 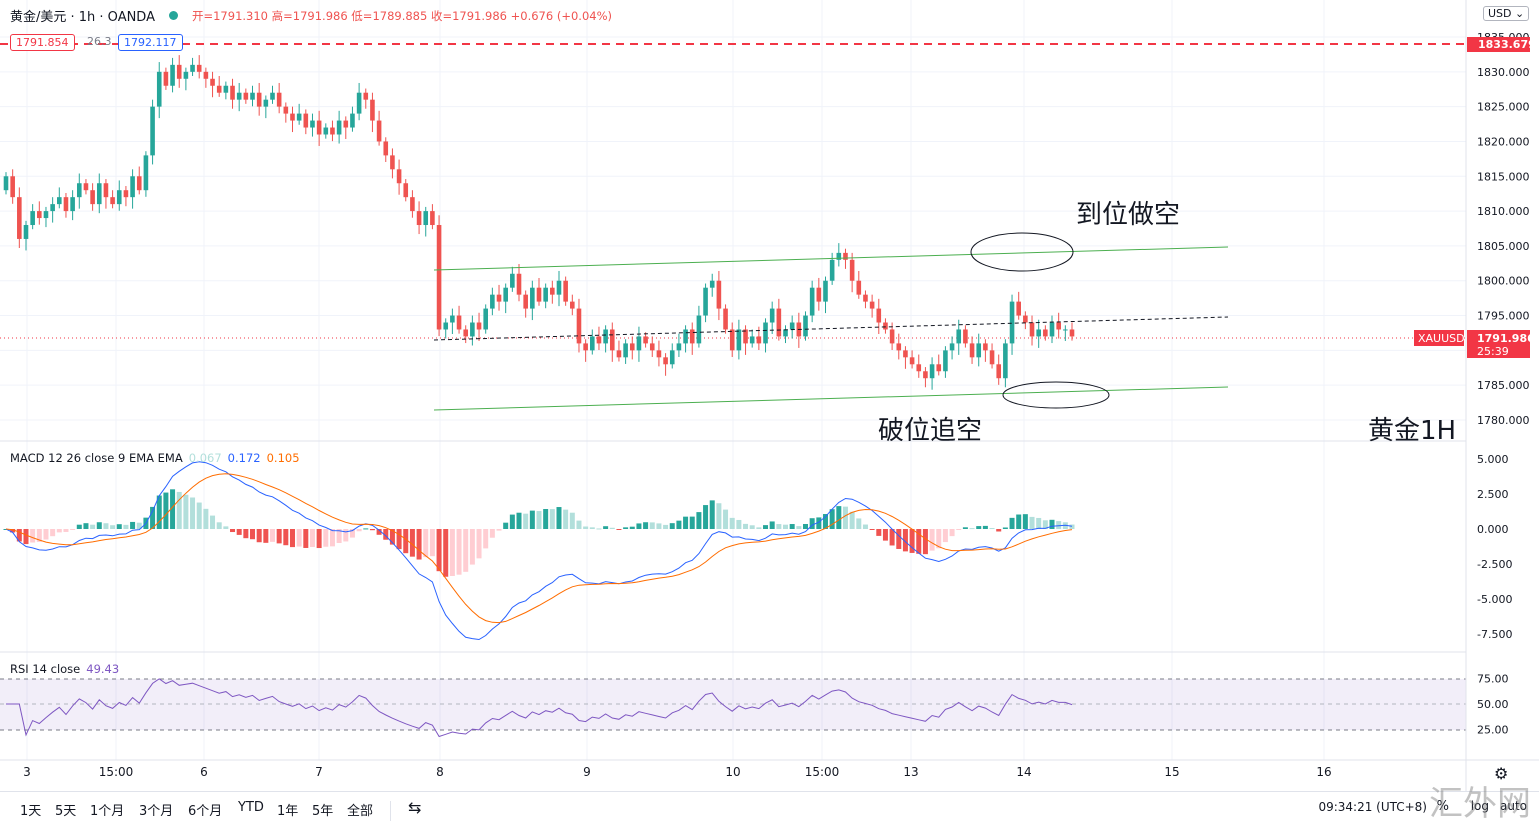 I want to click on time-tick-label: 7, so click(x=319, y=772).